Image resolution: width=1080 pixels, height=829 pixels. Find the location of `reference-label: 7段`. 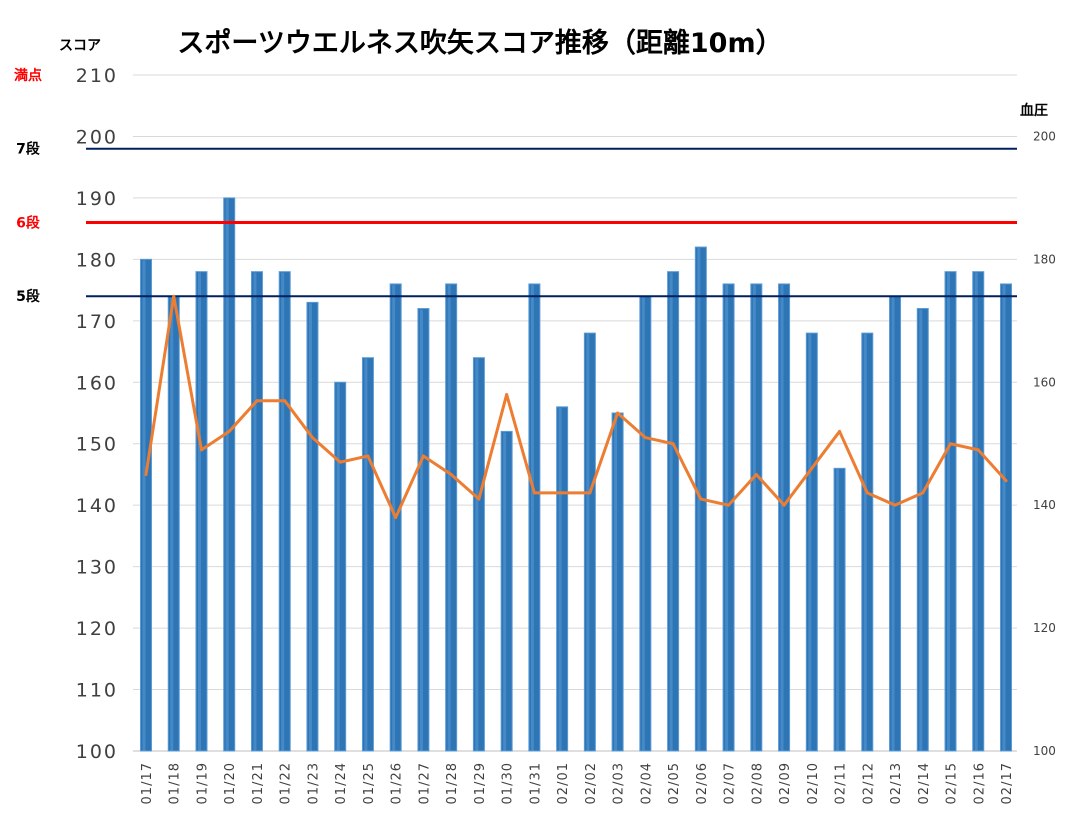

reference-label: 7段 is located at coordinates (28, 149).